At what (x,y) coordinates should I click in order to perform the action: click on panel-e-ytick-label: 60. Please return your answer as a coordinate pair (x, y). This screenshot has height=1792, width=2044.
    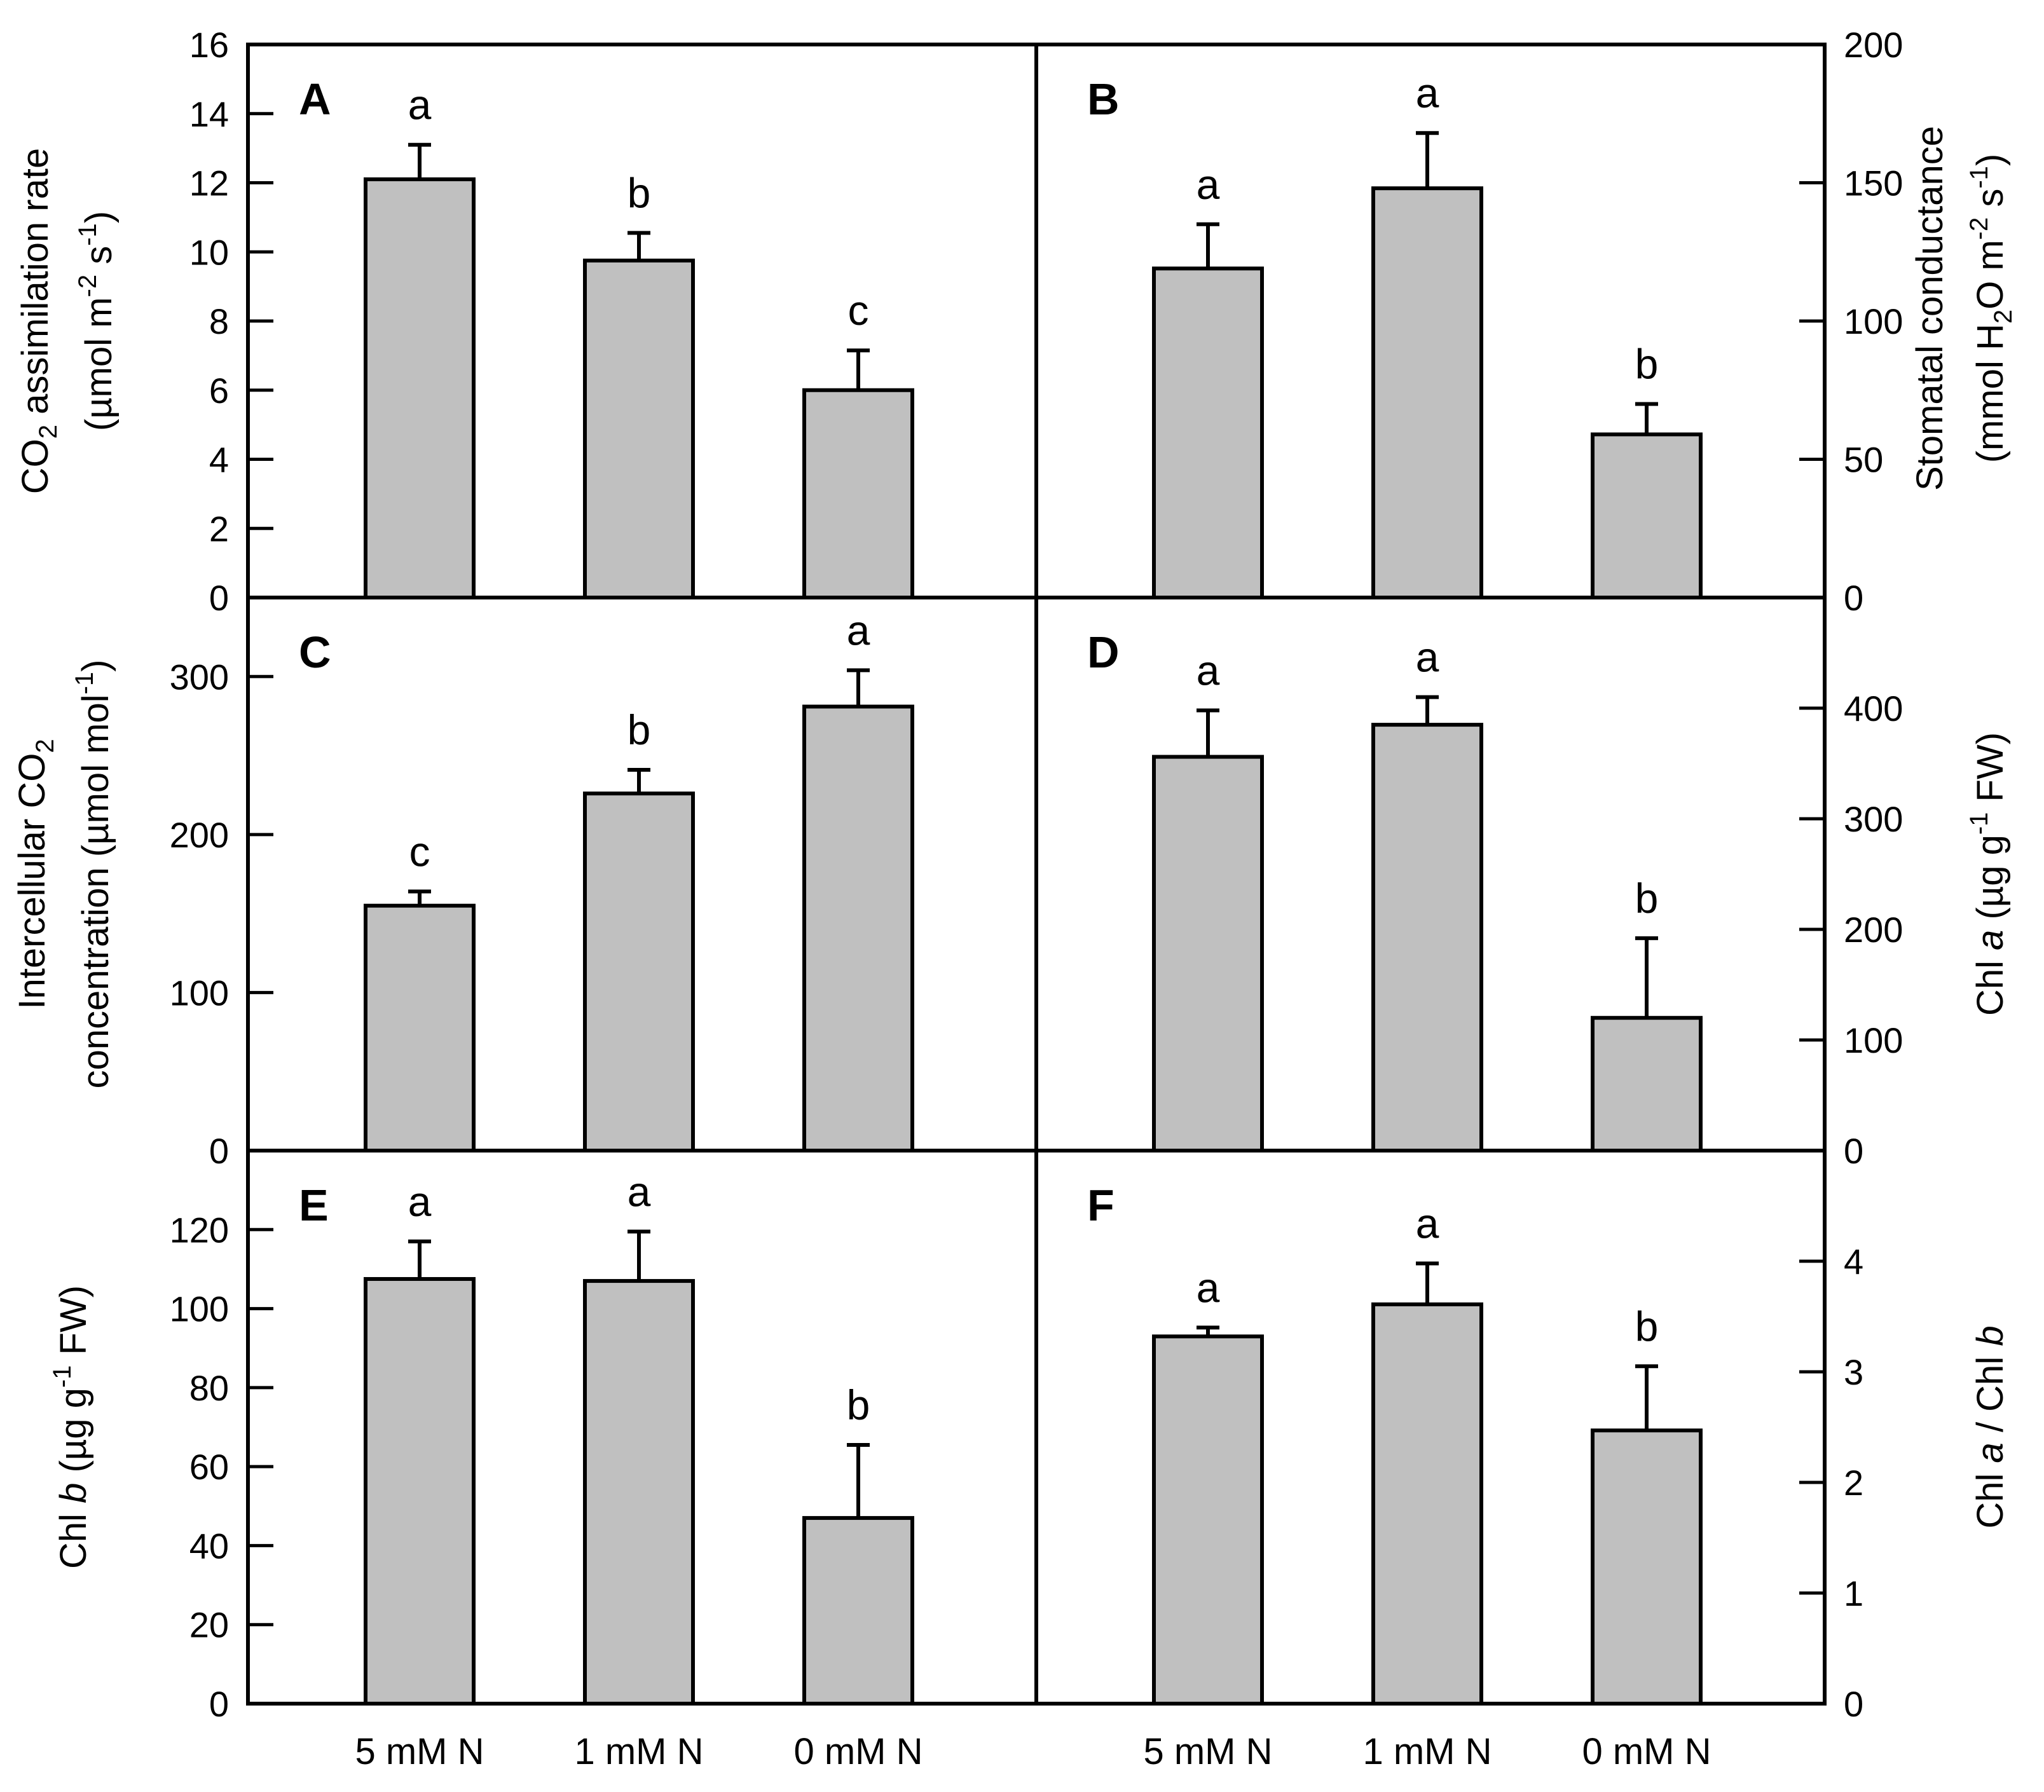
    Looking at the image, I should click on (209, 1467).